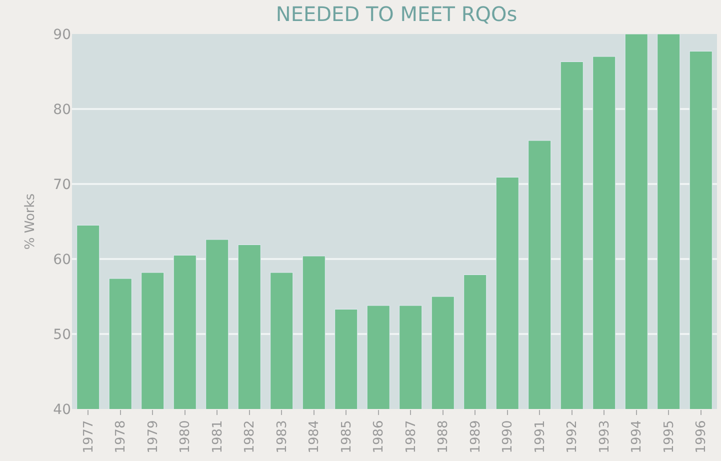 The image size is (721, 461). What do you see at coordinates (346, 437) in the screenshot?
I see `x-tick-label: 1985` at bounding box center [346, 437].